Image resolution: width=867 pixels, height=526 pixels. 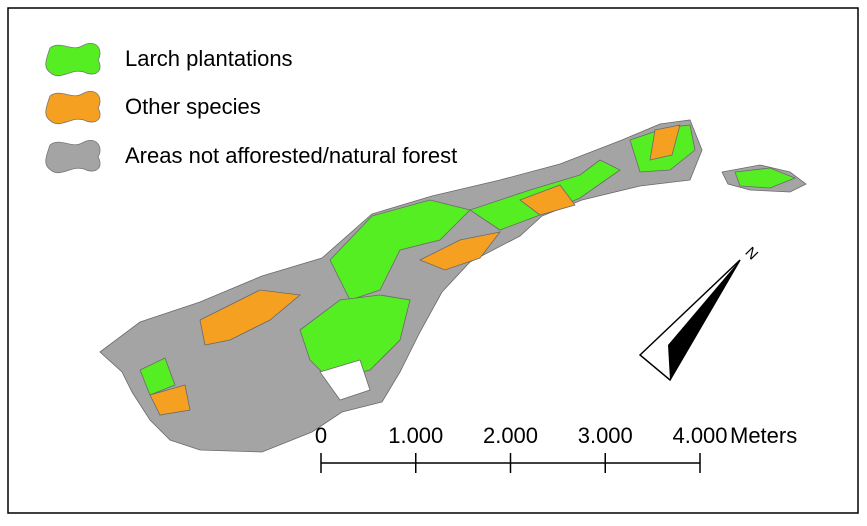 What do you see at coordinates (209, 58) in the screenshot?
I see `legend-label: Larch plantations` at bounding box center [209, 58].